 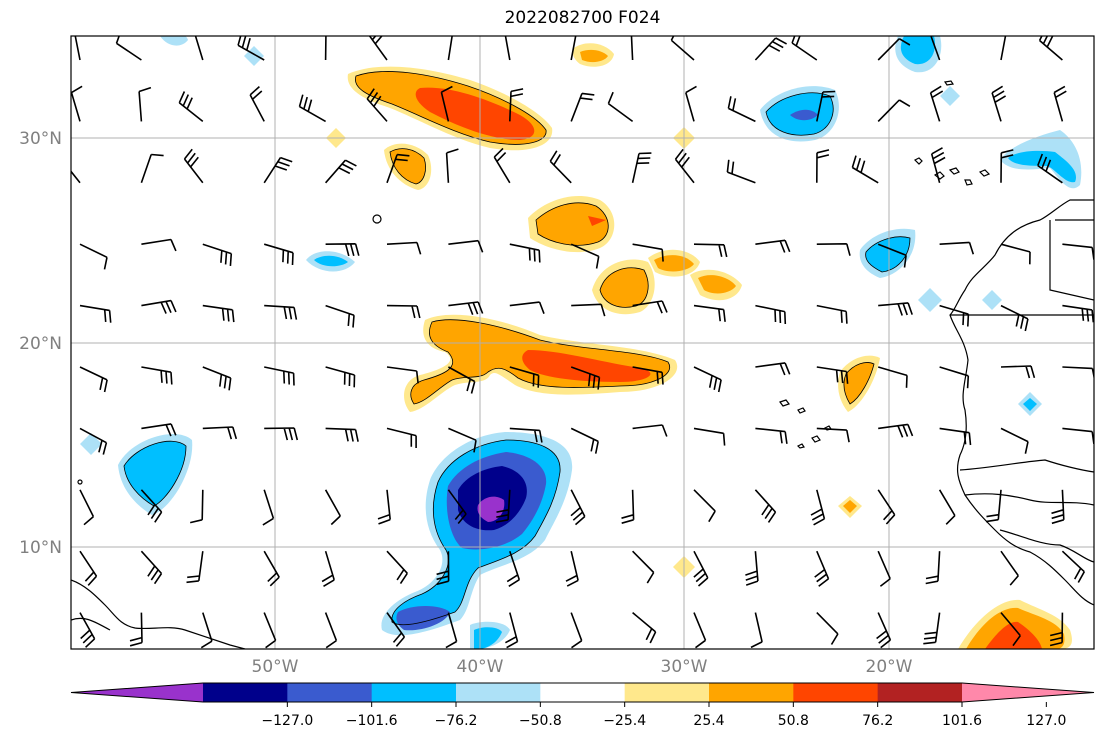 I want to click on colorbar-tick-label: 50.8, so click(x=793, y=721).